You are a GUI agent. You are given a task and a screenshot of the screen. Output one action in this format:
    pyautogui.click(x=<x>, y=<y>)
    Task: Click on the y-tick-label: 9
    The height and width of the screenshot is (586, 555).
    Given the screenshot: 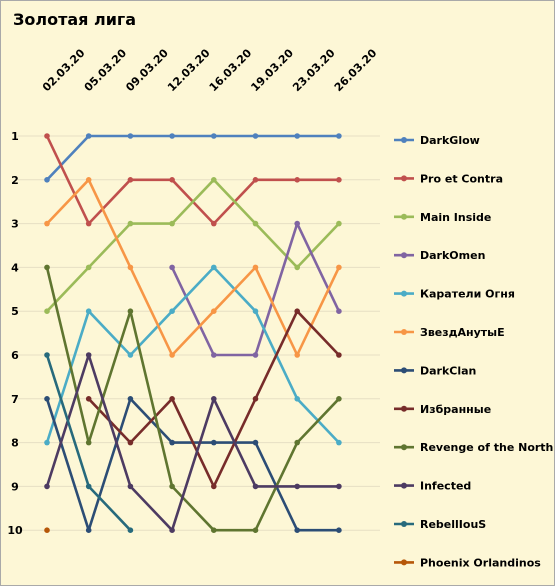 What is the action you would take?
    pyautogui.click(x=15, y=486)
    